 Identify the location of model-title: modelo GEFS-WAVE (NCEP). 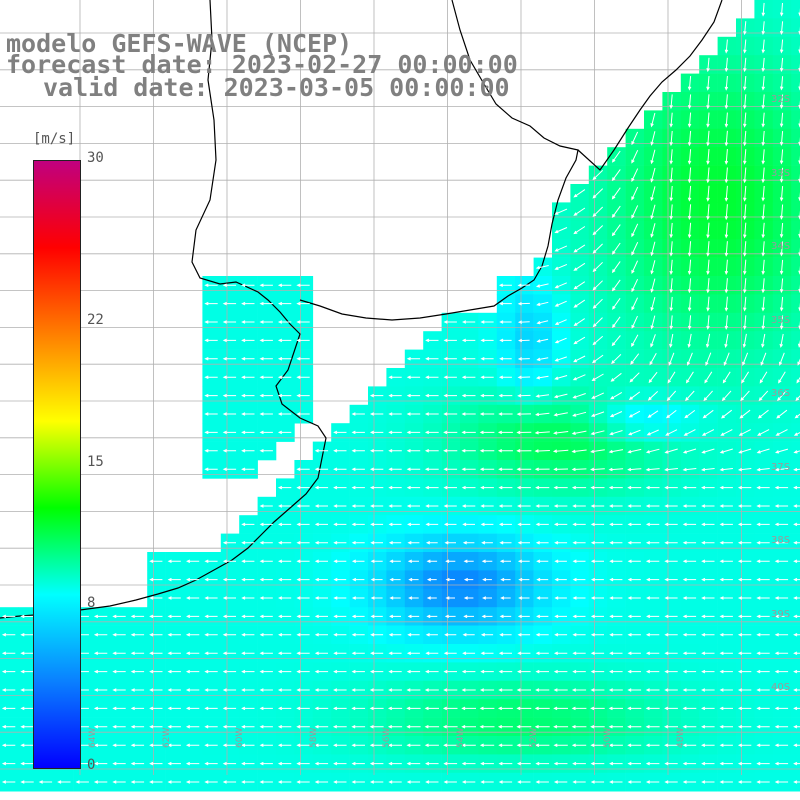
(179, 43).